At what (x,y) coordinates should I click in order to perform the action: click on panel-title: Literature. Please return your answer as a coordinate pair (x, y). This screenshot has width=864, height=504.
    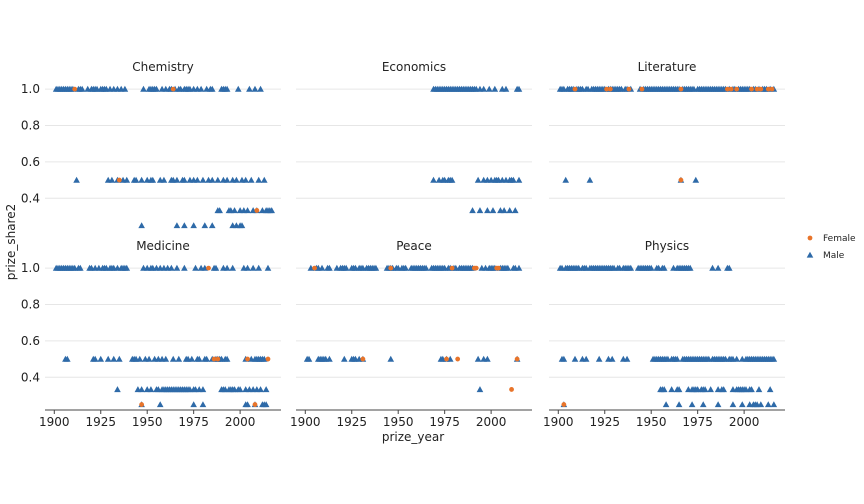
    Looking at the image, I should click on (667, 67).